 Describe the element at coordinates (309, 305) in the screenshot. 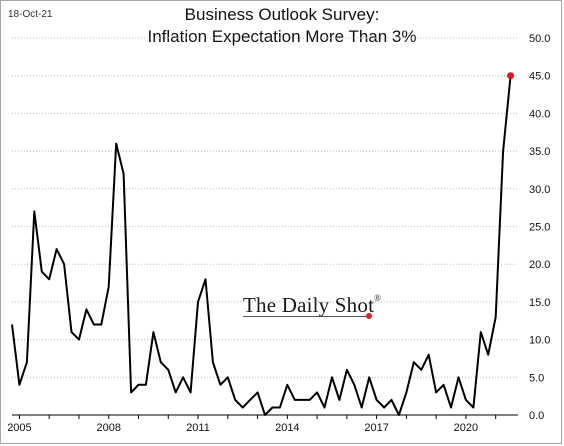

I see `watermark-text: The Daily Shot` at that location.